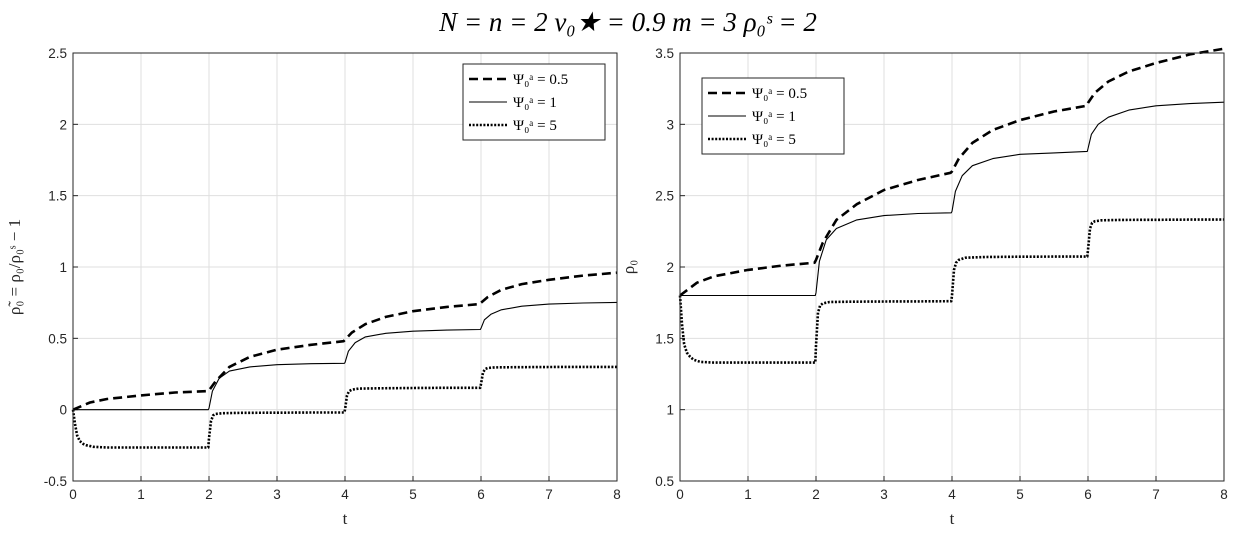 Image resolution: width=1238 pixels, height=534 pixels. Describe the element at coordinates (627, 22) in the screenshot. I see `figure-title: N = n = 2 ν₀★ = 0.9 m = 3 ρ₀ˢ = 2` at that location.